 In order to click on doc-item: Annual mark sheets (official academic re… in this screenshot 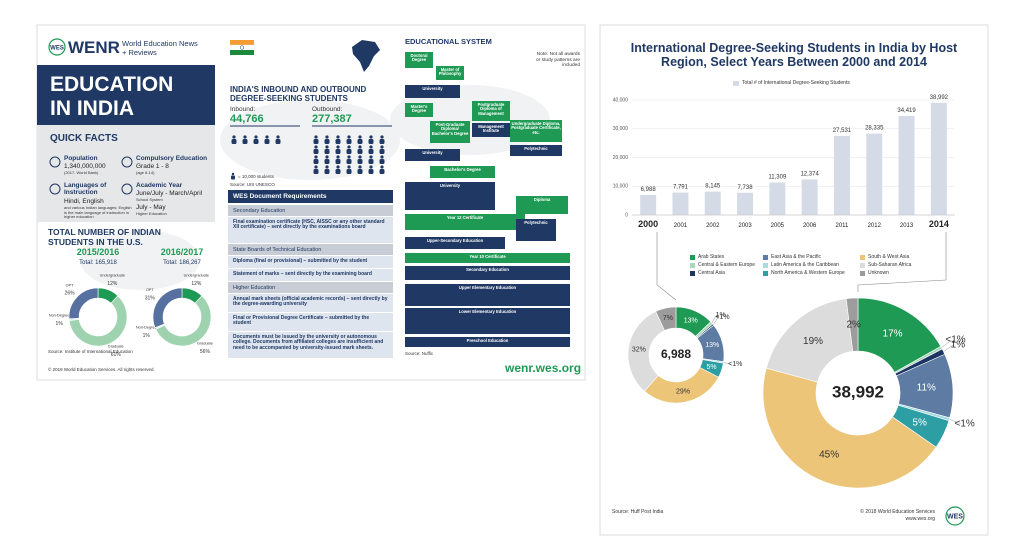, I will do `click(310, 301)`.